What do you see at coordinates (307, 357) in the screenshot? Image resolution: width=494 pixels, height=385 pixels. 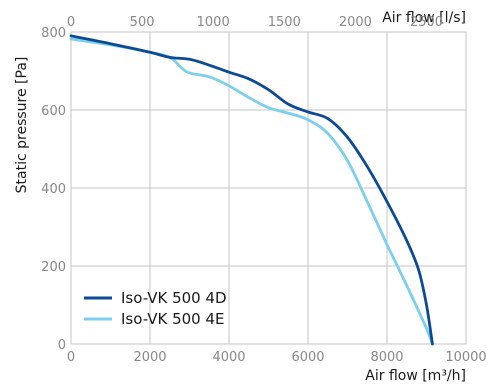 I see `x-tick-label: 6000` at bounding box center [307, 357].